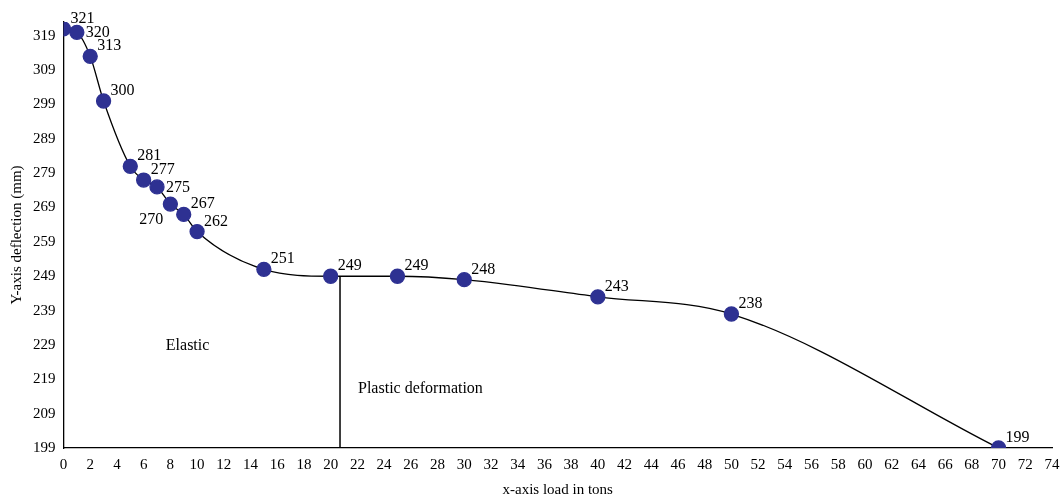  What do you see at coordinates (44, 309) in the screenshot?
I see `y-tick-label: 239` at bounding box center [44, 309].